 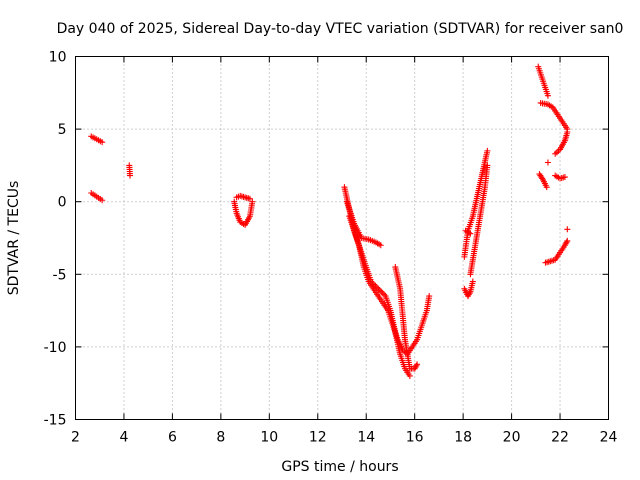 What do you see at coordinates (344, 438) in the screenshot?
I see `x-axis-tick-labels: 2 4 6 8 10 12 14 16 18 20 22 24` at bounding box center [344, 438].